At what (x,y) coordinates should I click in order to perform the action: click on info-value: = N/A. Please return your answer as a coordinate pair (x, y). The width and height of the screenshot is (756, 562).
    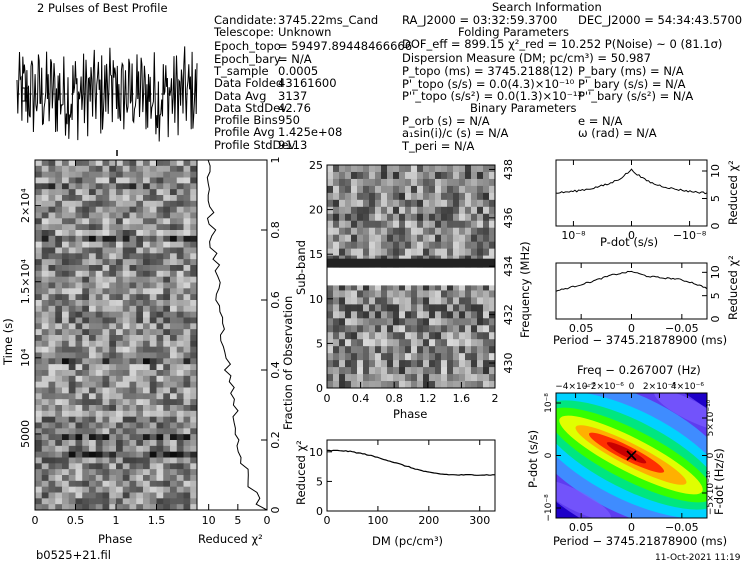
    Looking at the image, I should click on (295, 59).